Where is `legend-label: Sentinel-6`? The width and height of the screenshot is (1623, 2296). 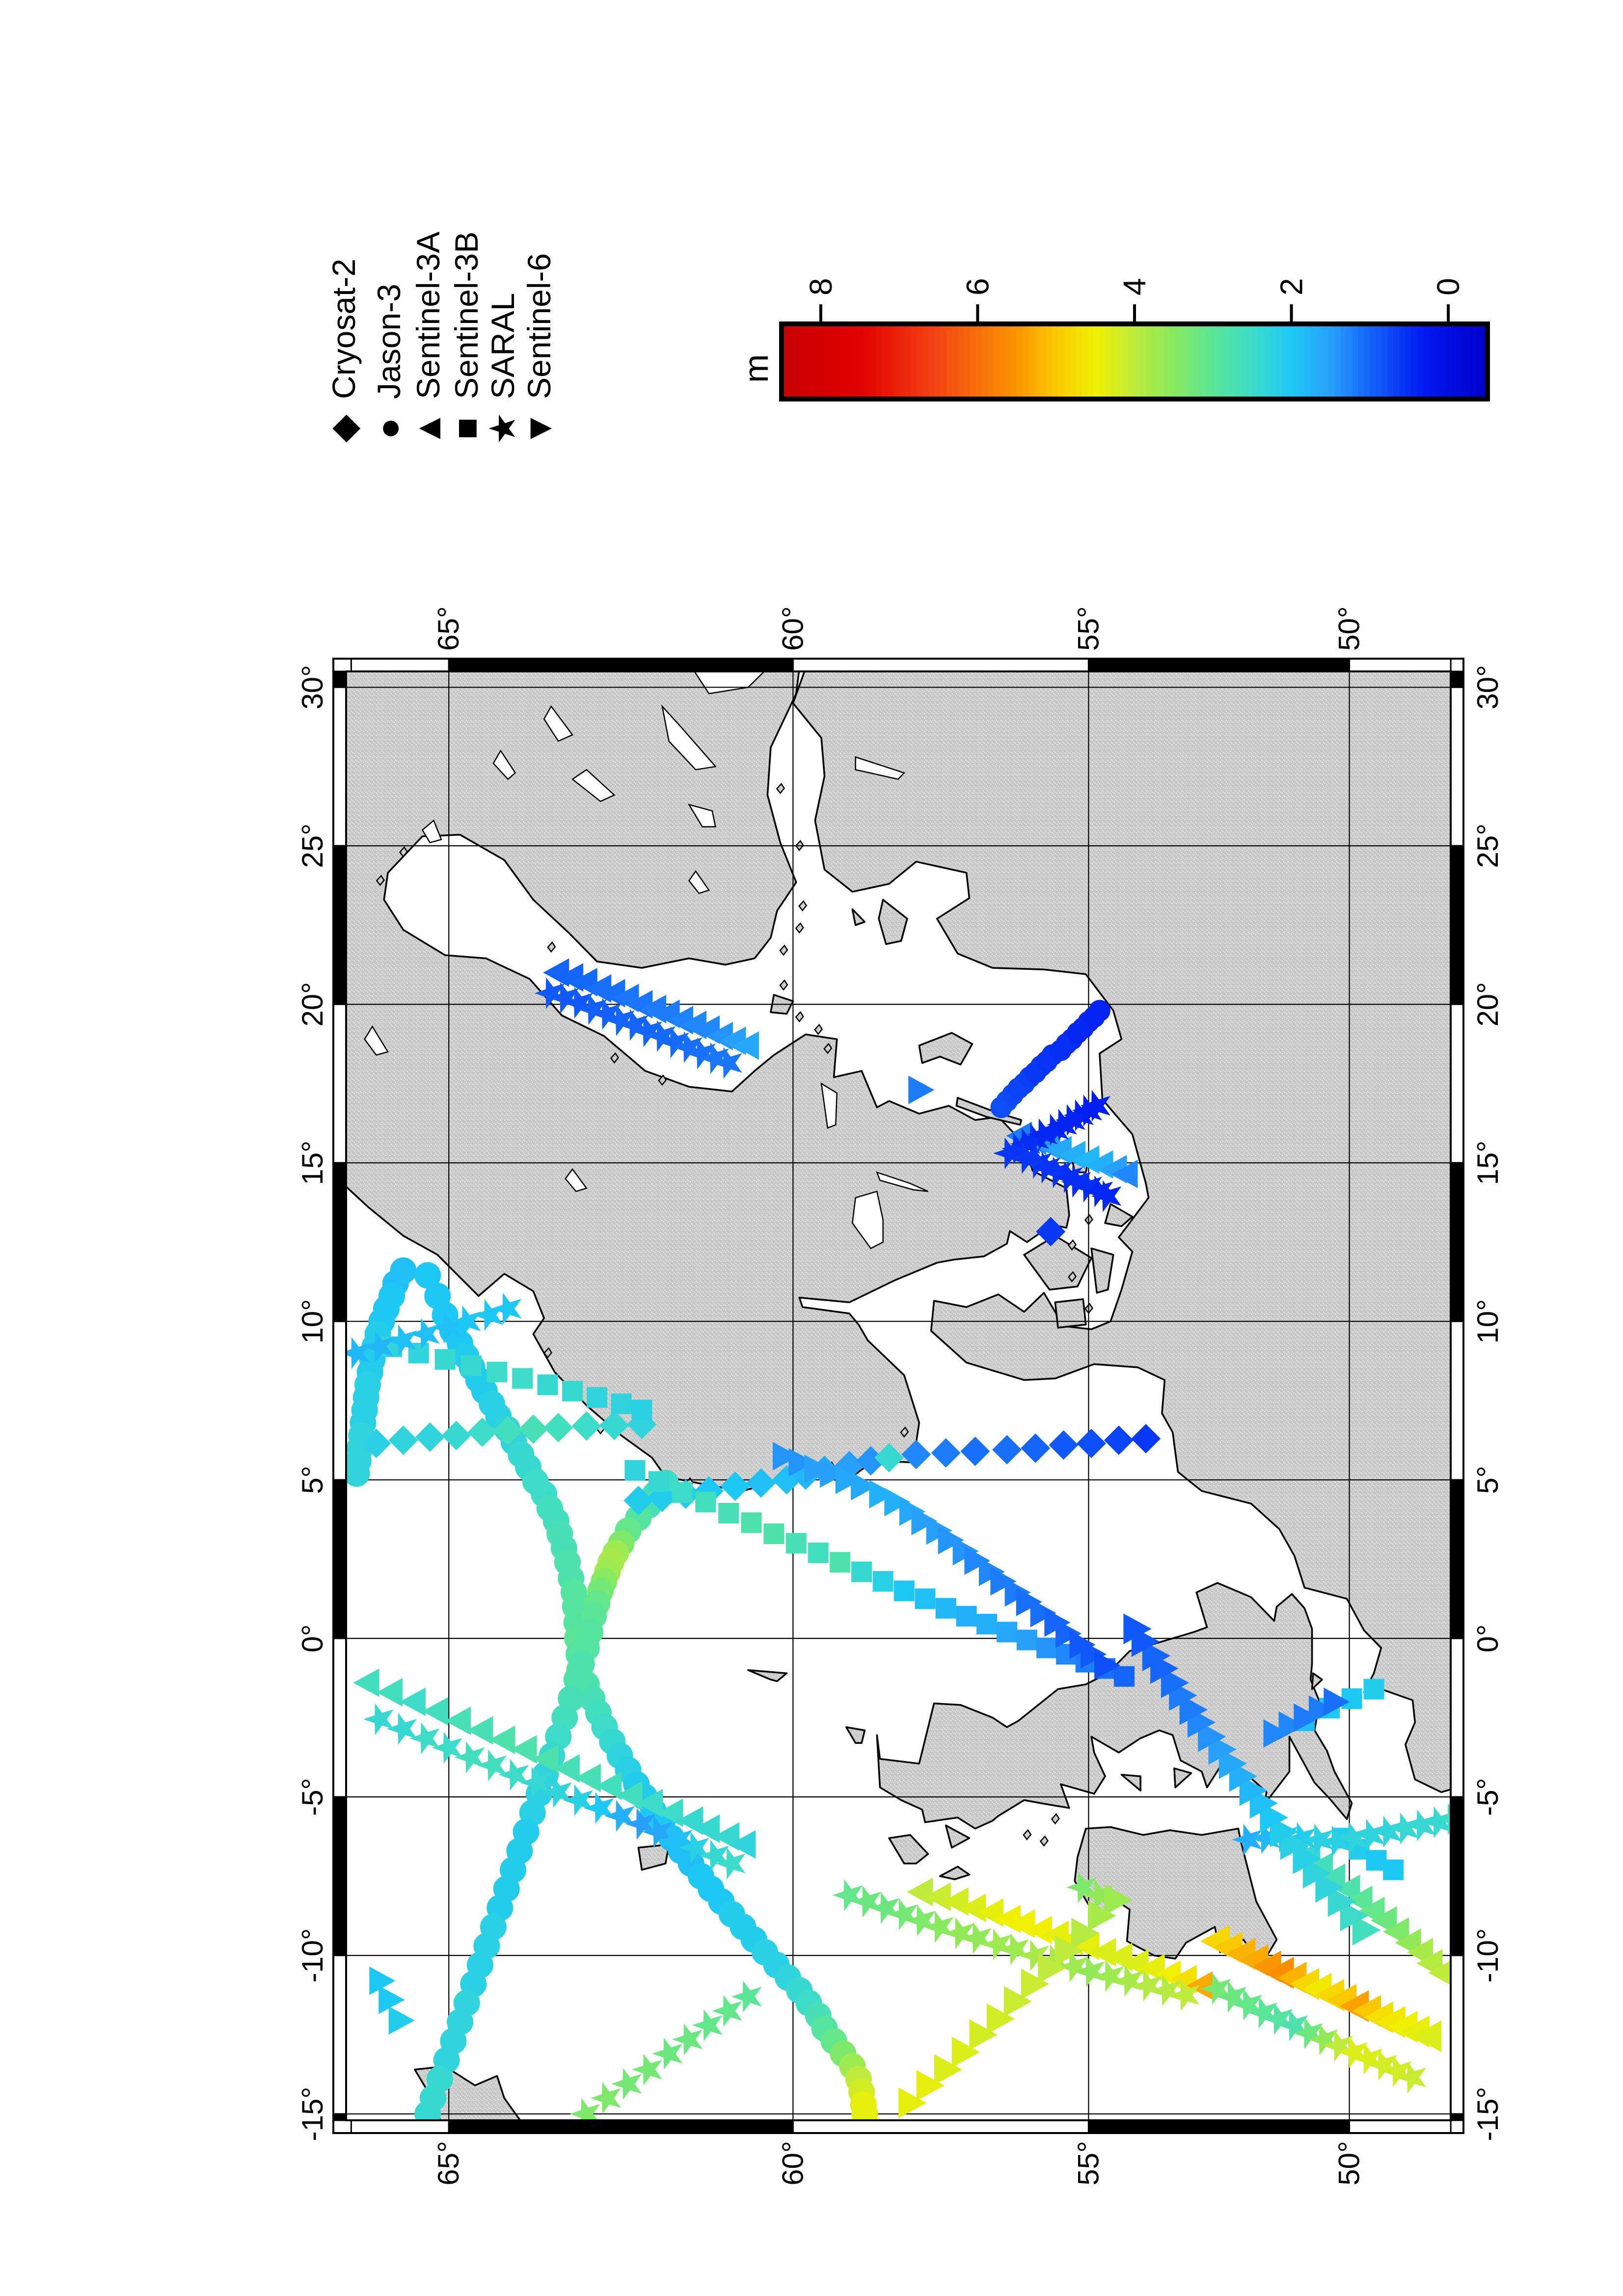 legend-label: Sentinel-6 is located at coordinates (539, 326).